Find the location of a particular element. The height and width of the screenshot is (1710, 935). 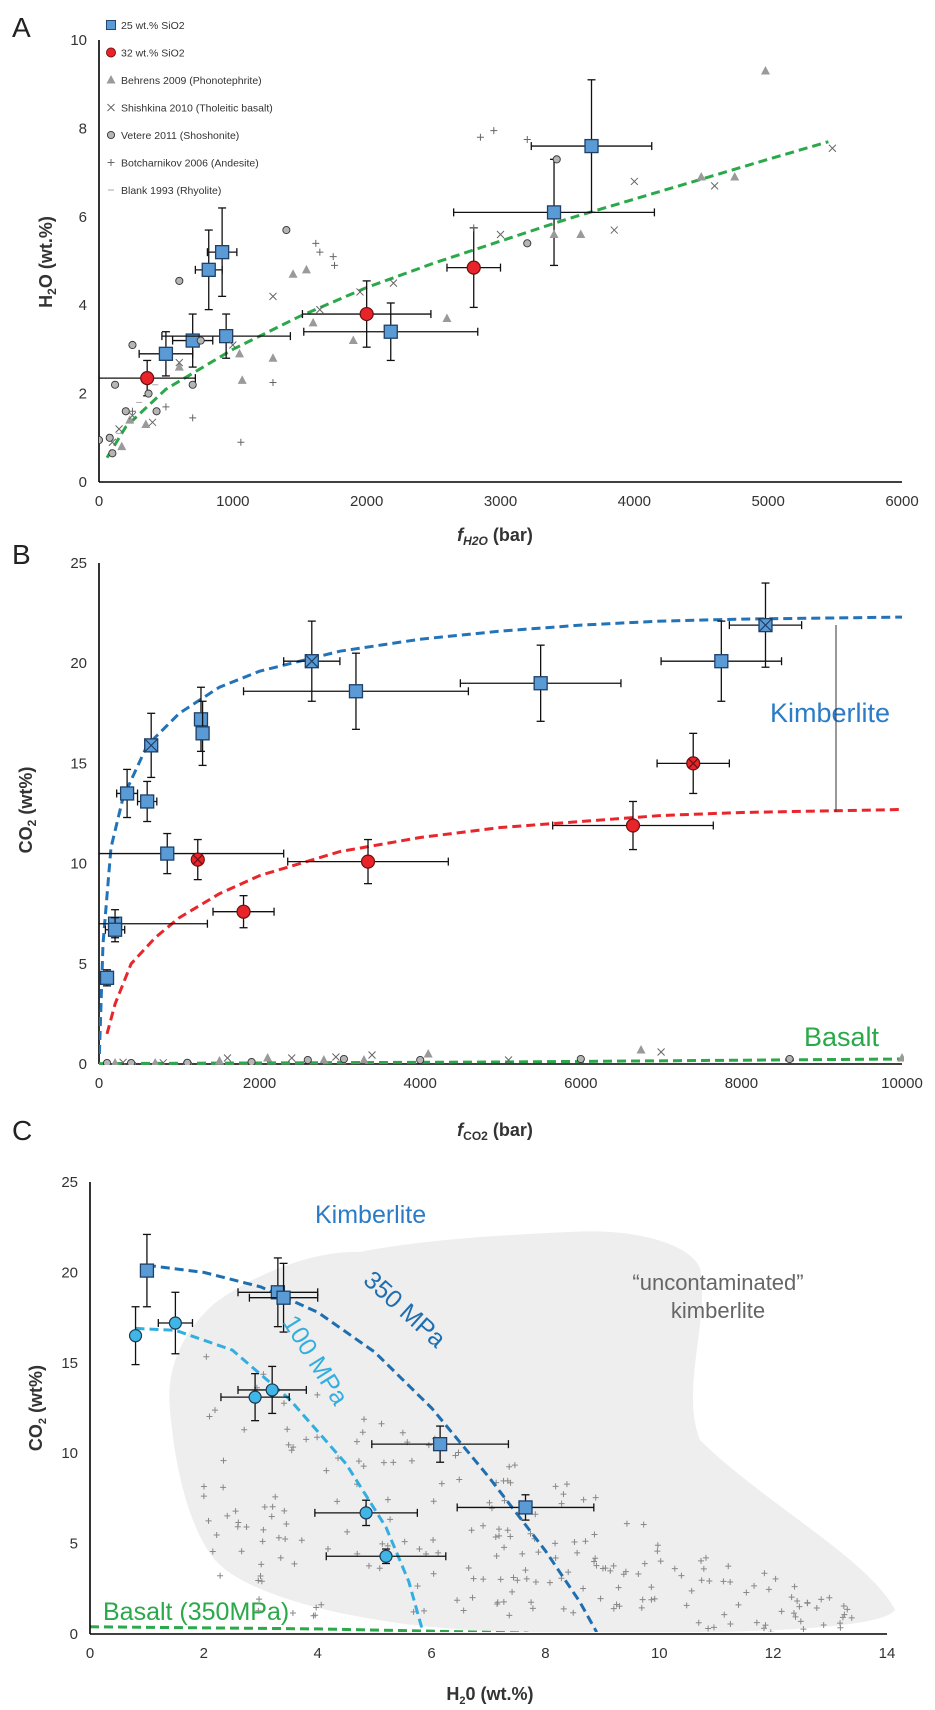

legend-entry: Shishkina 2010 (Tholeitic basalt) is located at coordinates (190, 109).